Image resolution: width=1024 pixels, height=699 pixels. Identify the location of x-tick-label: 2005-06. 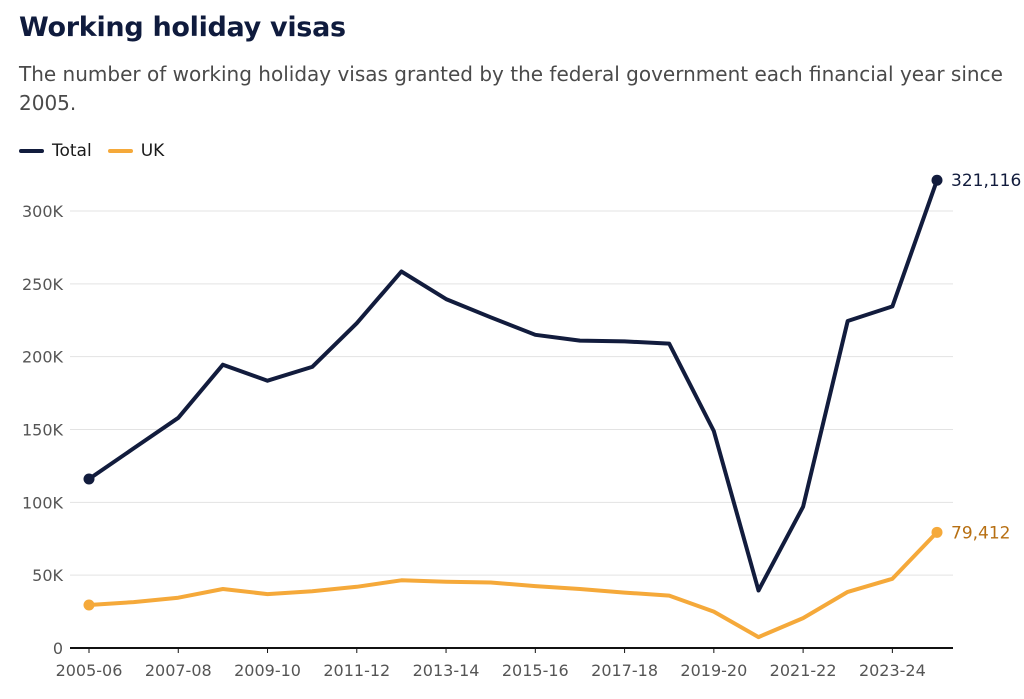
(89, 670).